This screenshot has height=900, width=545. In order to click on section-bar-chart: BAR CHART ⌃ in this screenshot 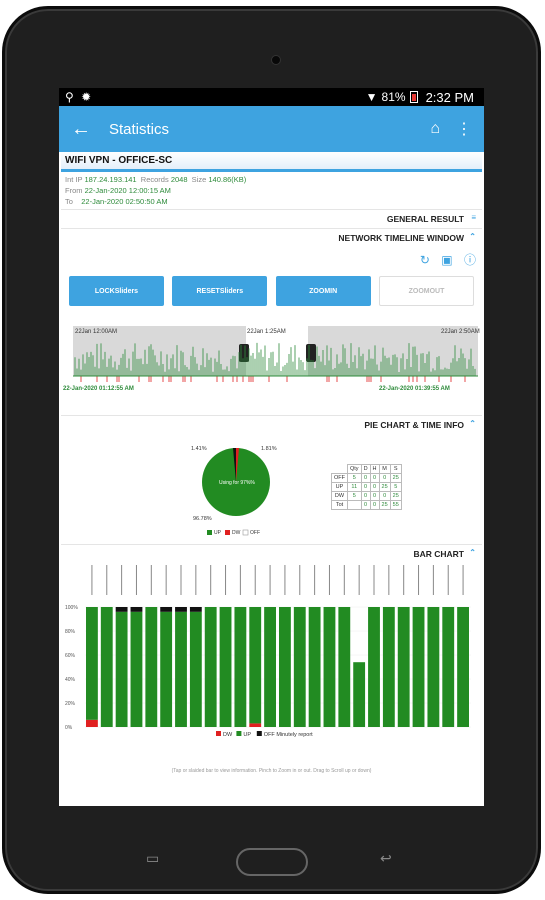, I will do `click(271, 553)`.